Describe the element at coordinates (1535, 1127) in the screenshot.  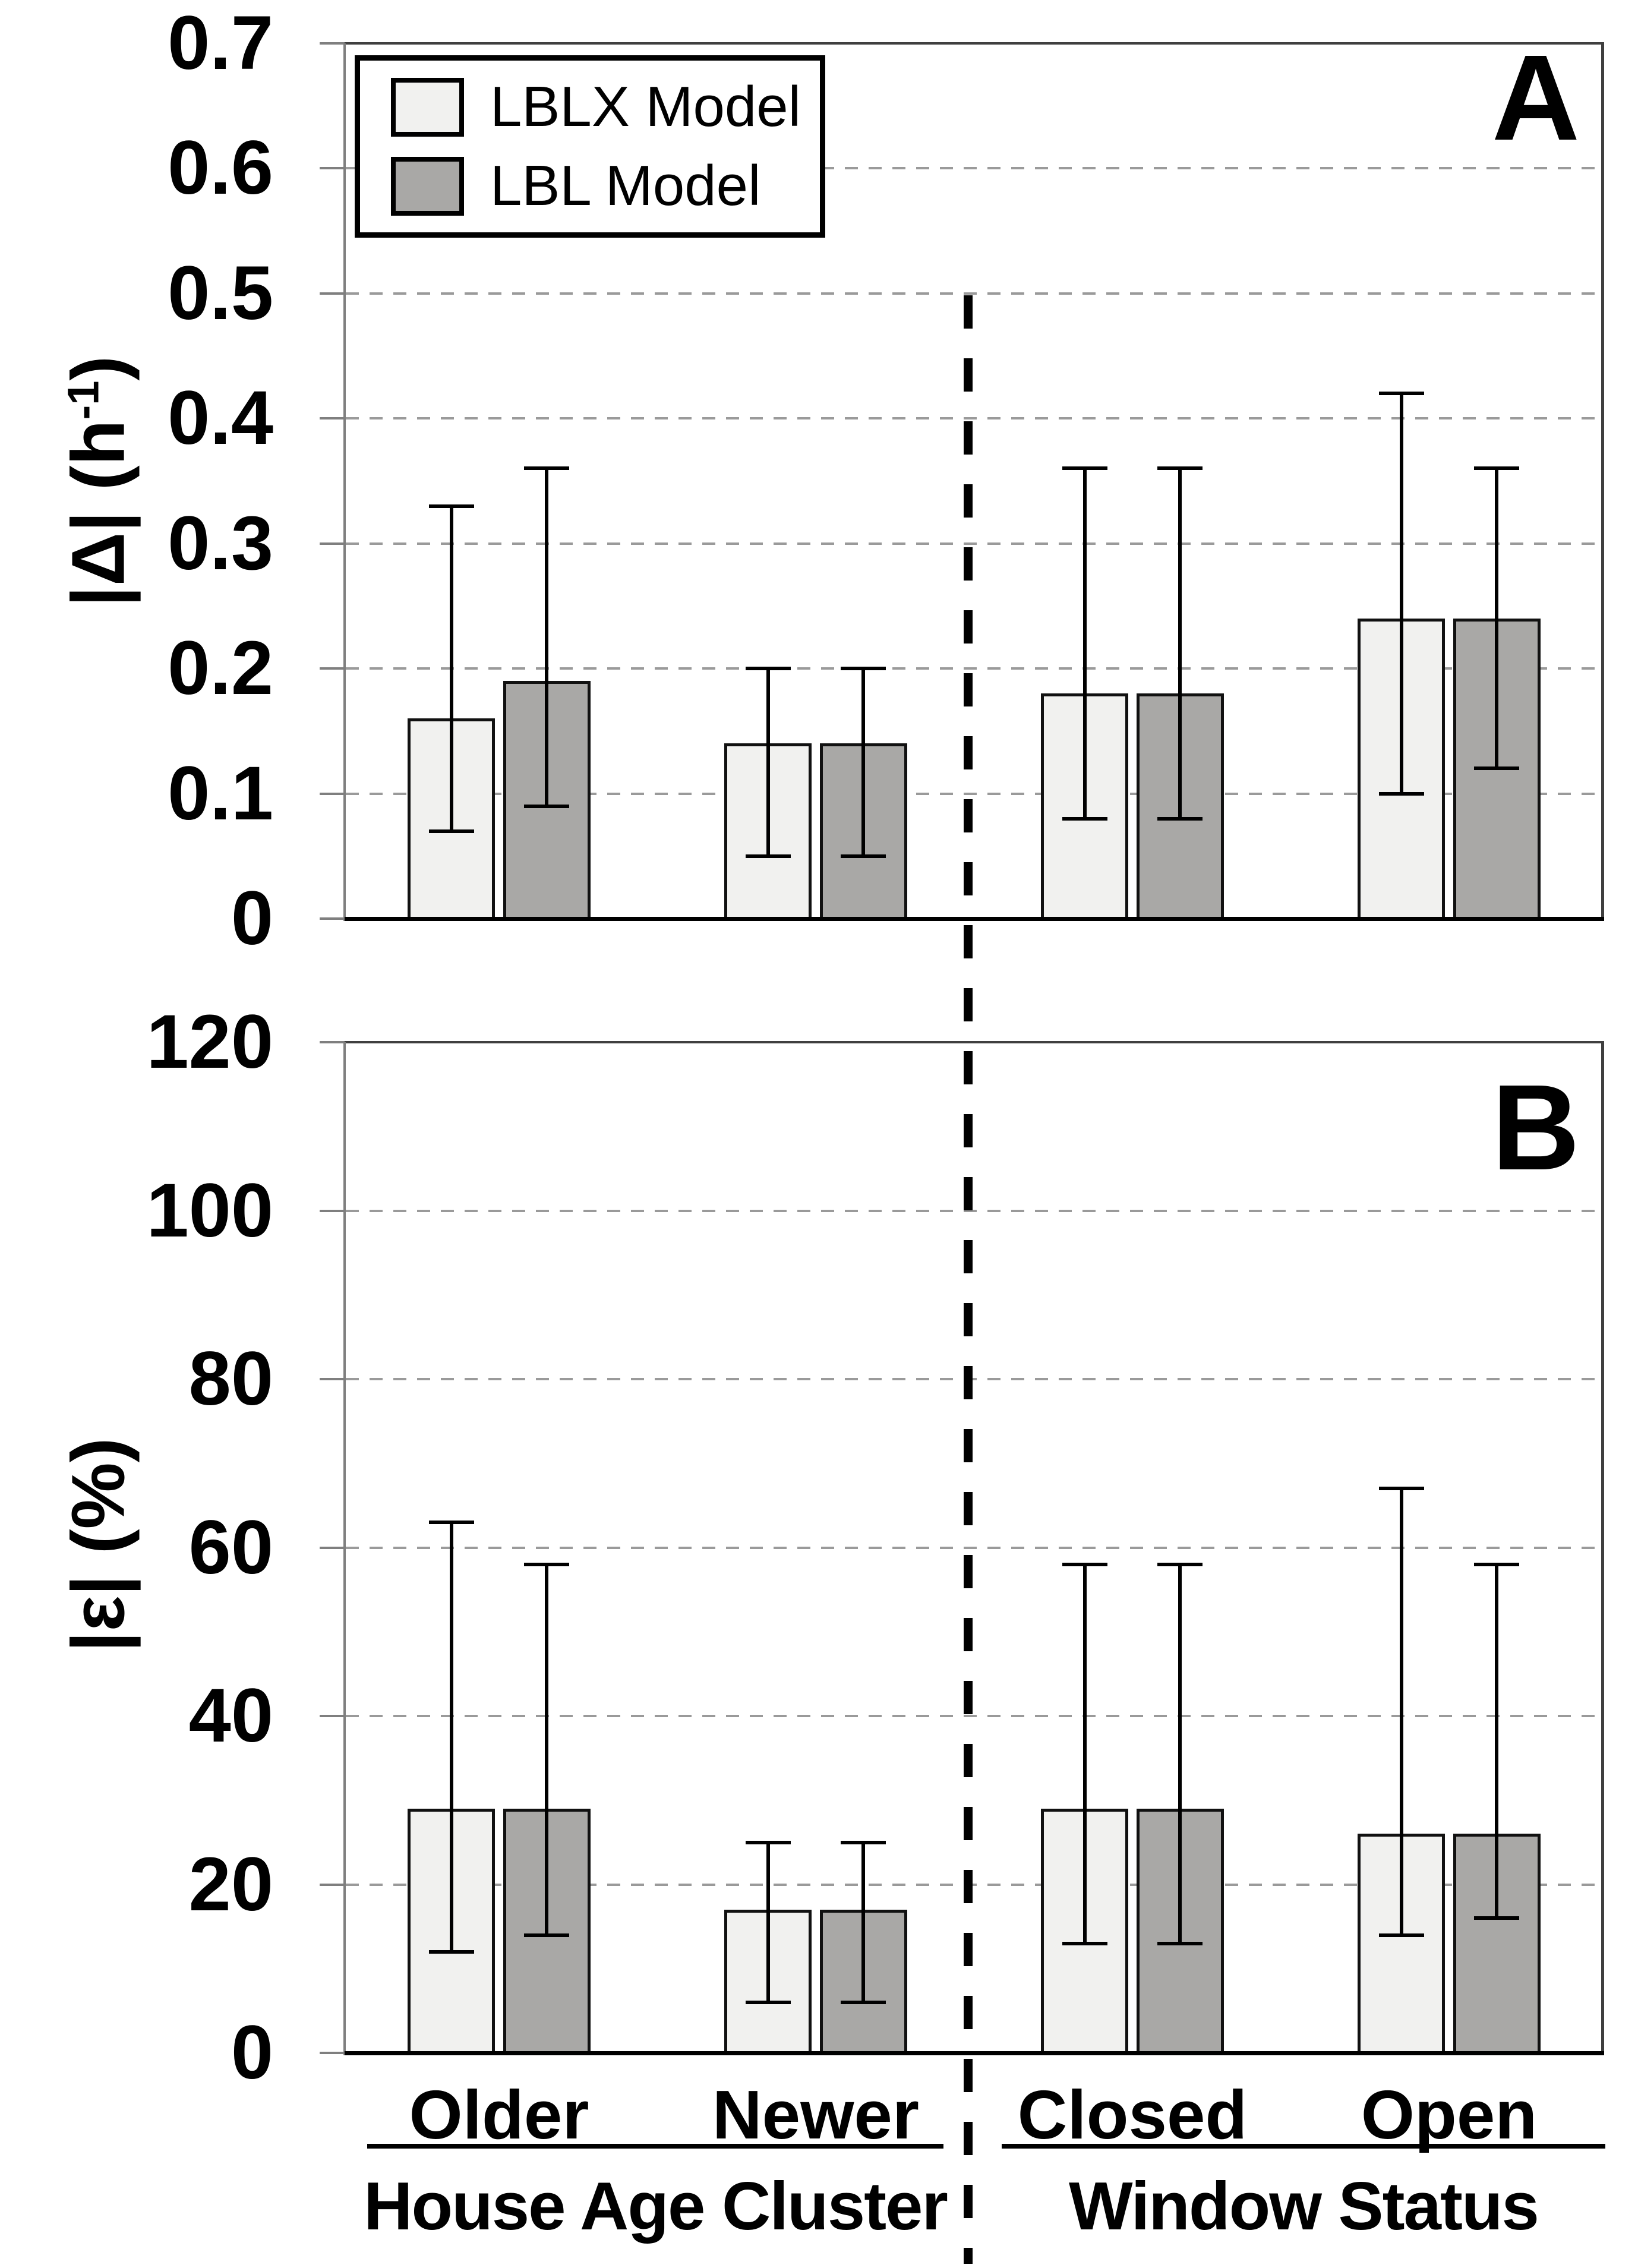
I see `panel-label-b: B` at that location.